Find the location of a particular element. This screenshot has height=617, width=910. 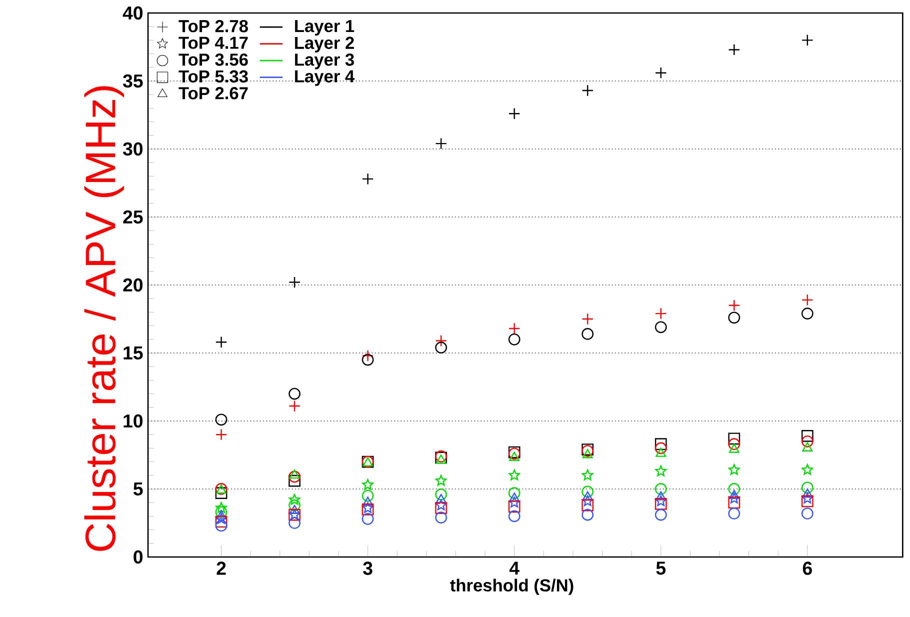

y-tick-label: 10 is located at coordinates (133, 421).